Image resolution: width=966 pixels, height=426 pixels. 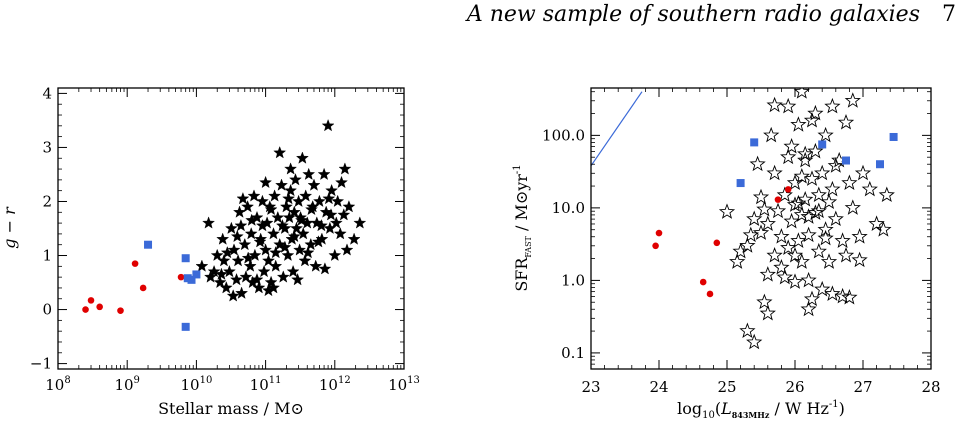 I want to click on x-tick-label: 1010, so click(x=196, y=384).